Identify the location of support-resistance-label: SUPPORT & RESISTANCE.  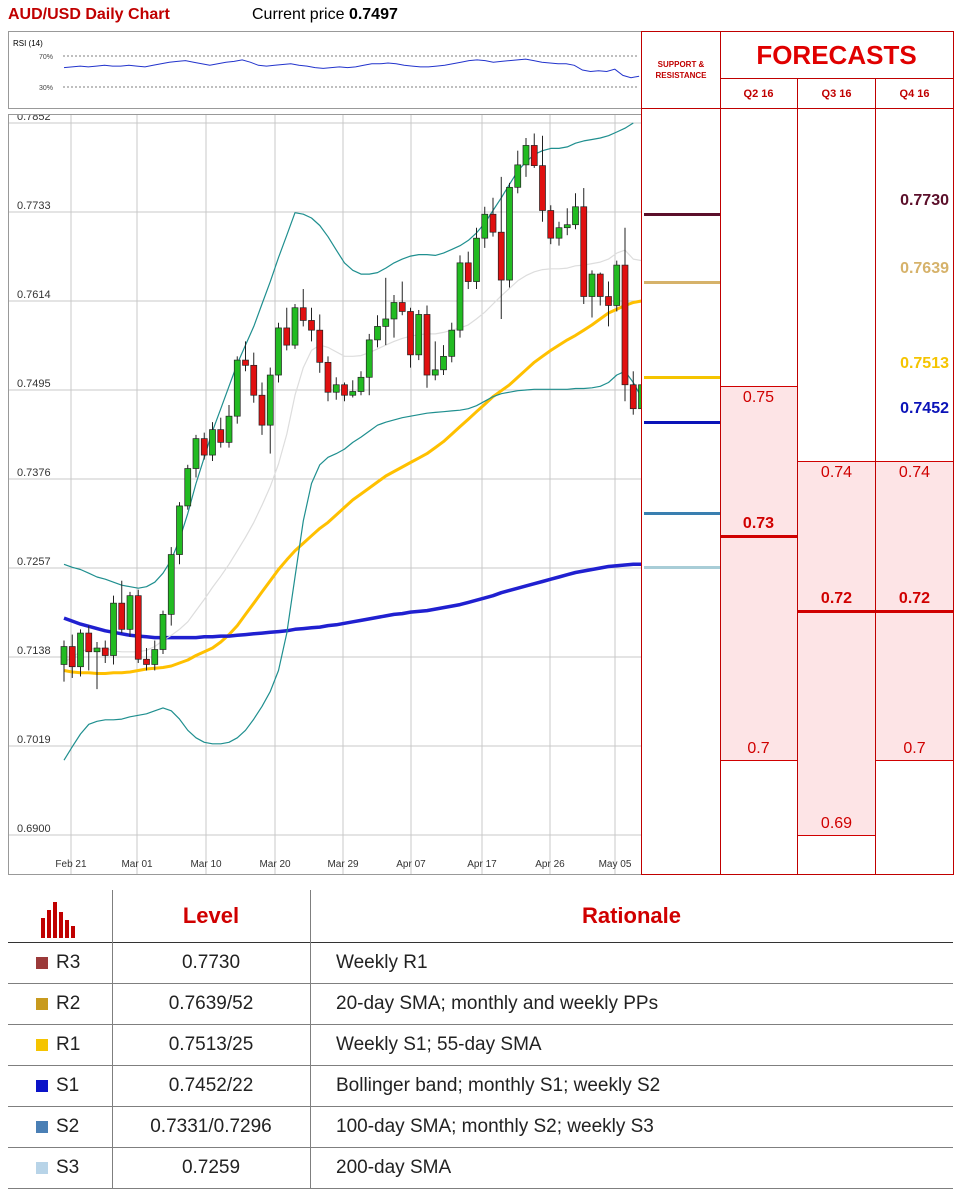
(681, 70).